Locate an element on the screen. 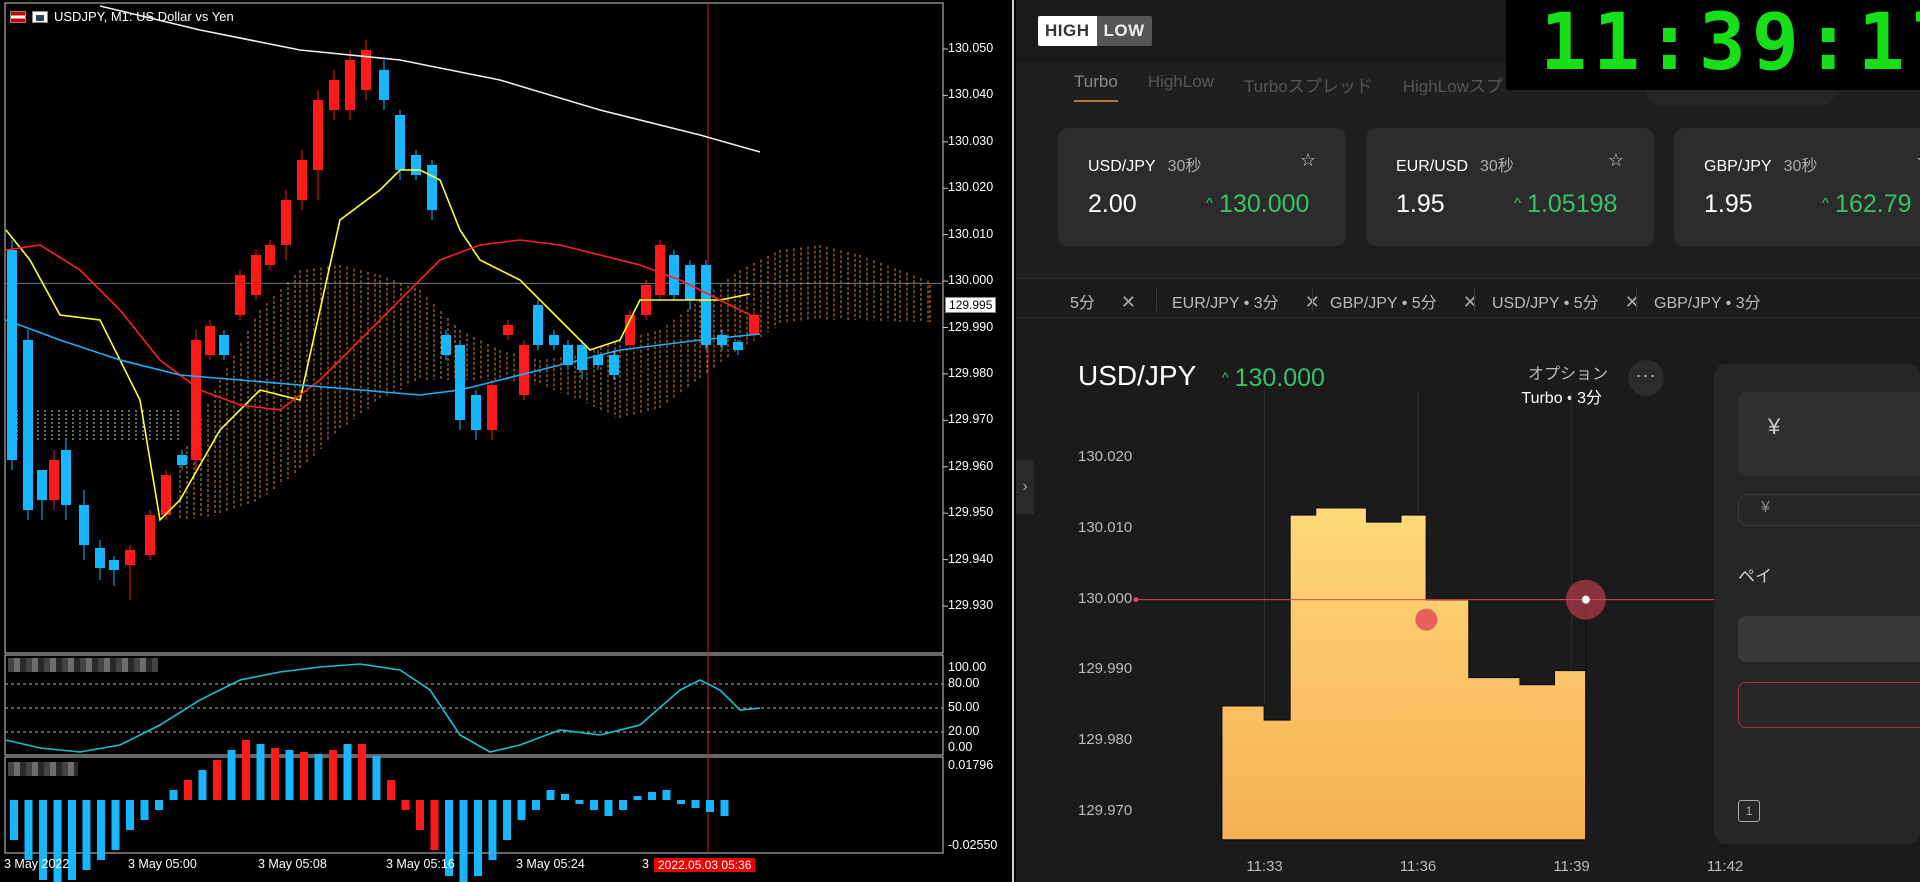 The width and height of the screenshot is (1920, 882). price-tick-label: 129.980 is located at coordinates (971, 372).